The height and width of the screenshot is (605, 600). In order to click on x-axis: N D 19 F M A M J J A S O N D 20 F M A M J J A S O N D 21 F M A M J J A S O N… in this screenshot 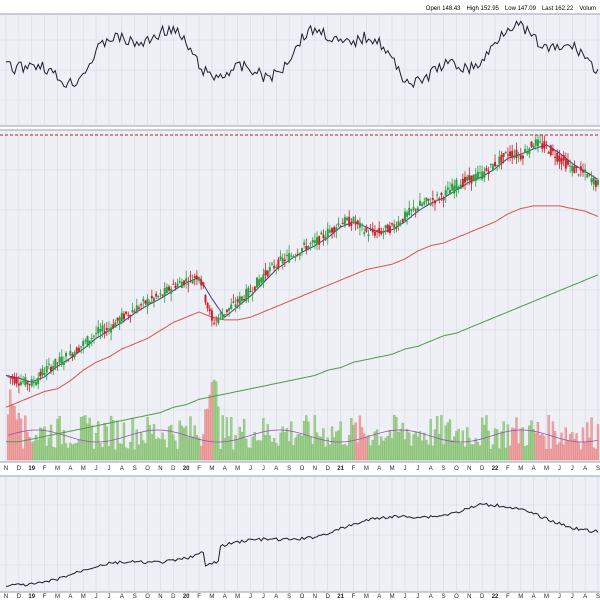, I will do `click(302, 469)`.